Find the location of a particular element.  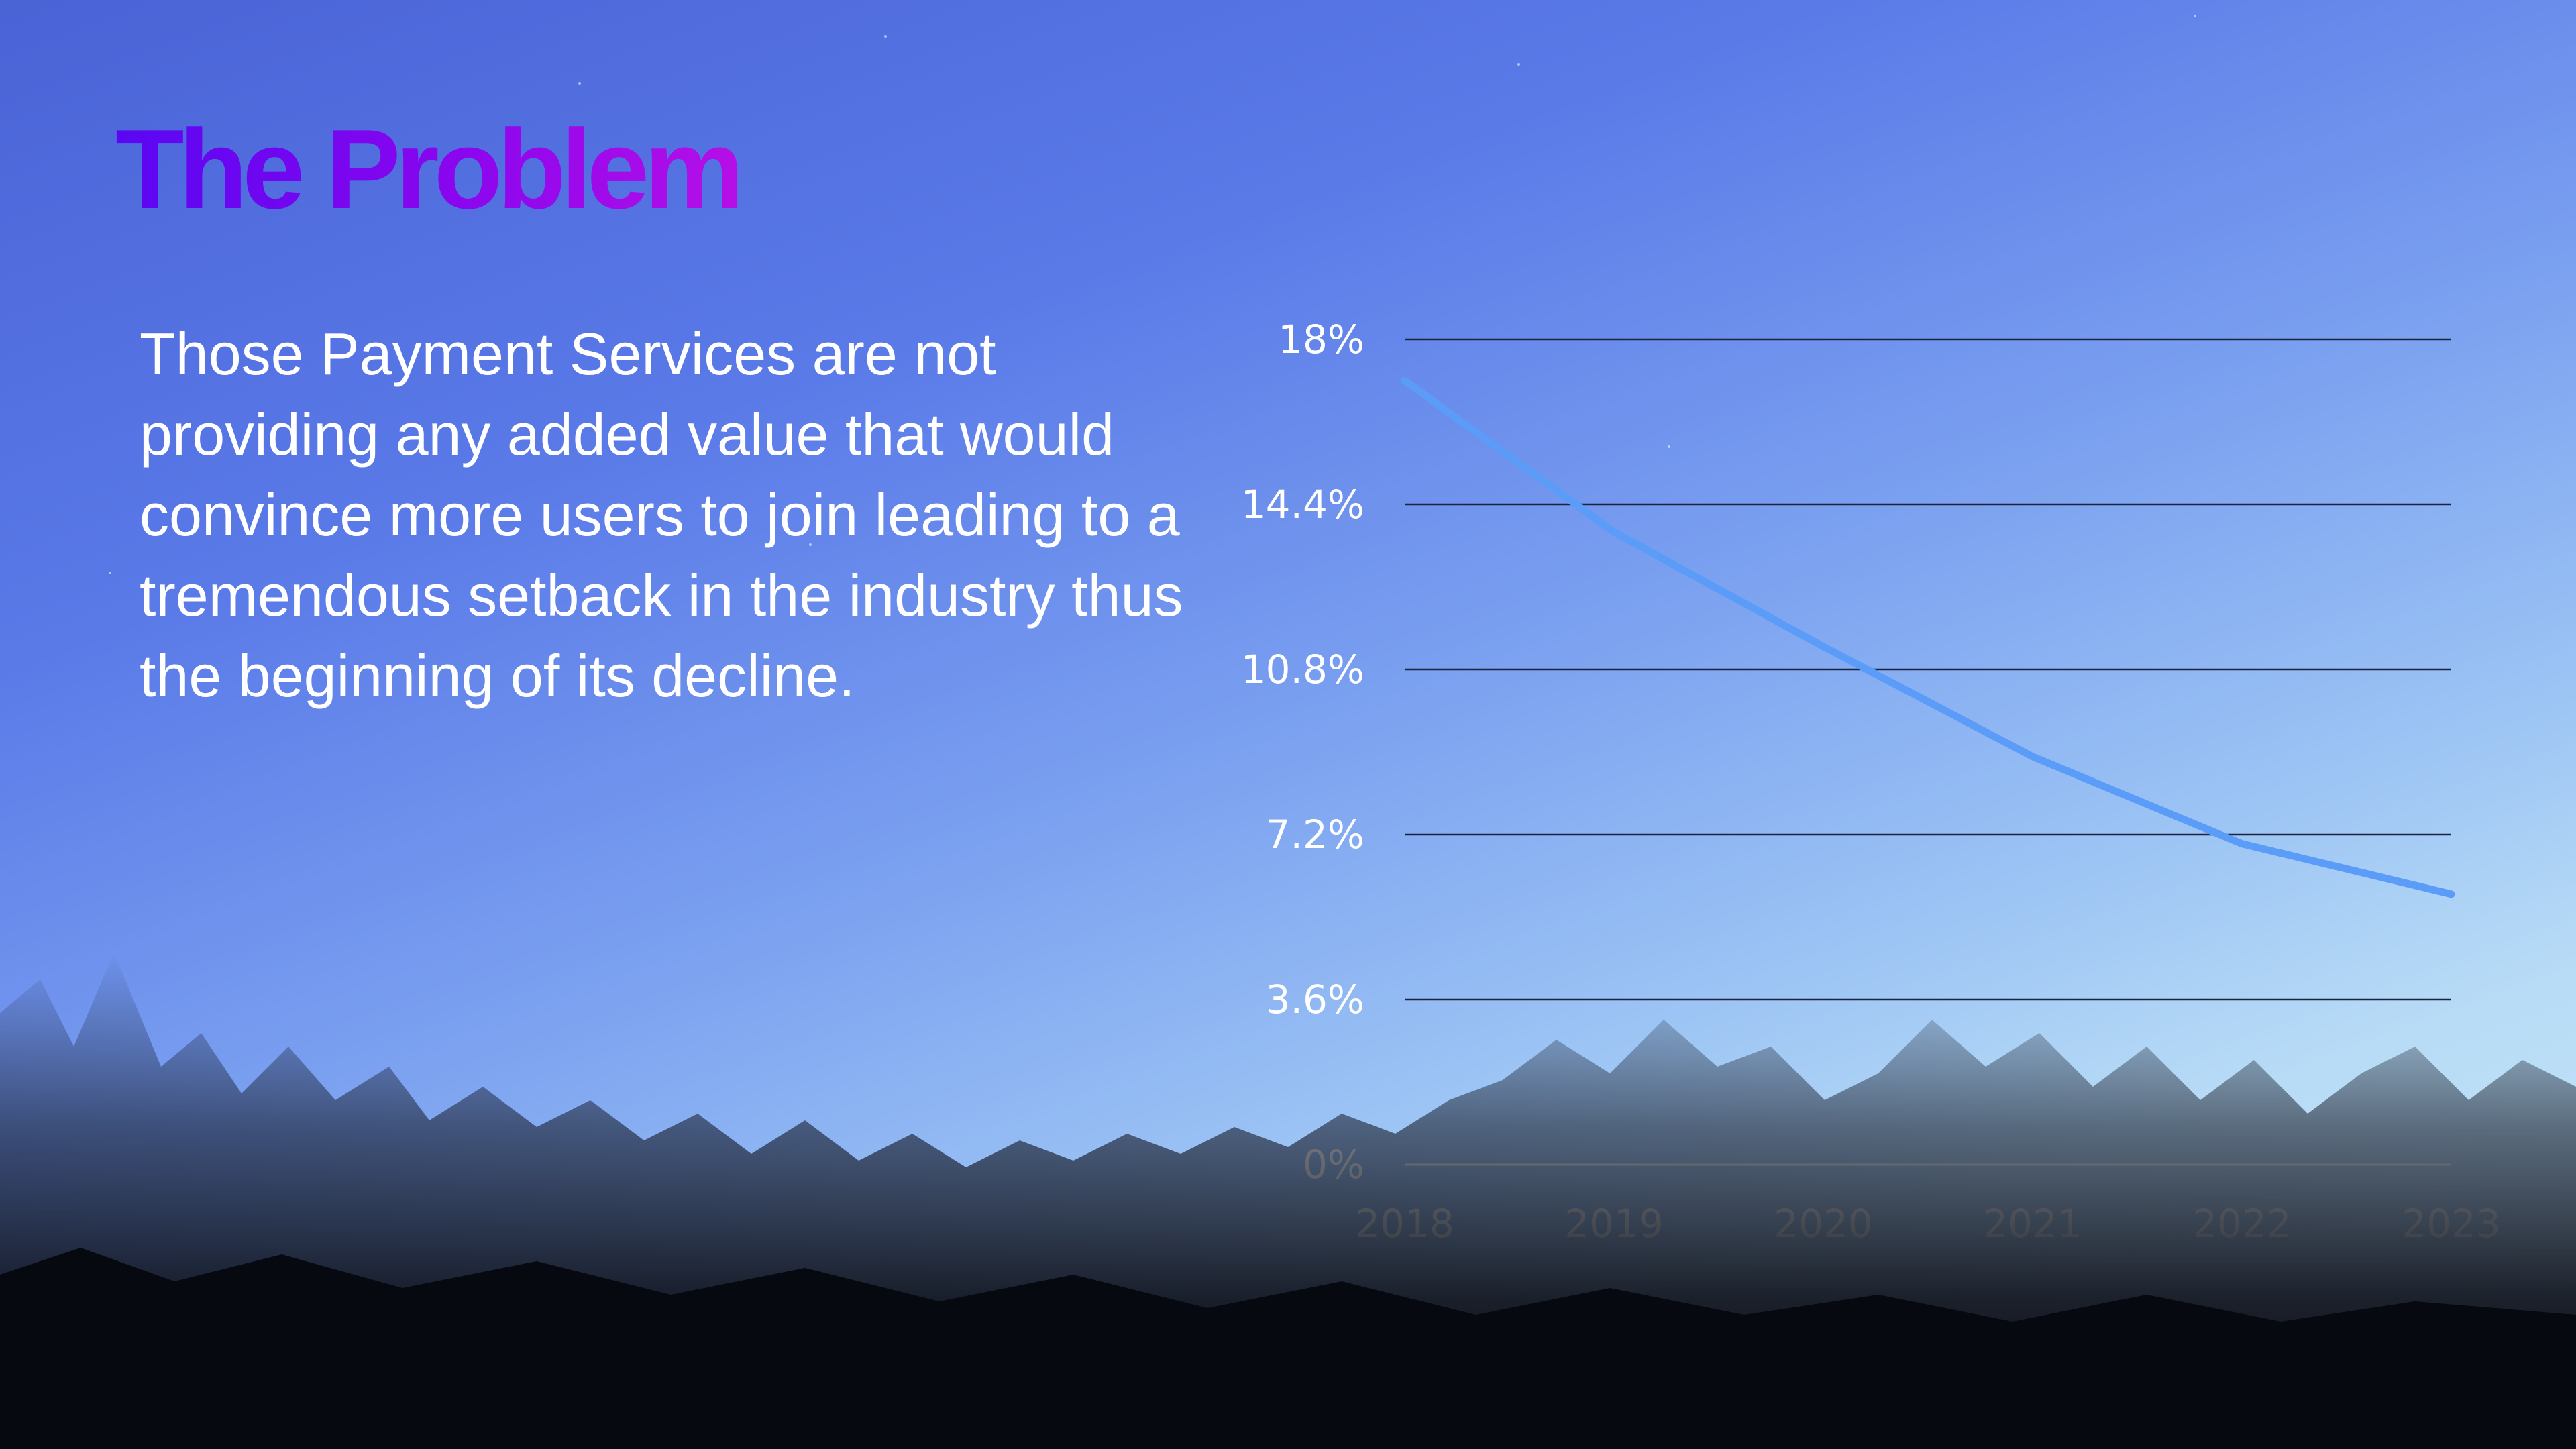

y-tick-label: 7.2% is located at coordinates (1315, 834).